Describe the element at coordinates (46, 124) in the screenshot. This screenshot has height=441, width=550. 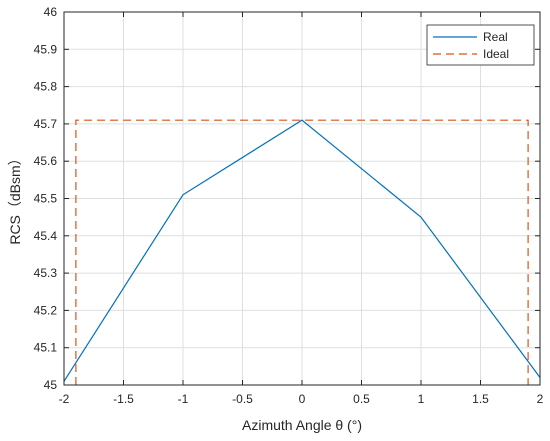
I see `y-tick-label: 45.7` at that location.